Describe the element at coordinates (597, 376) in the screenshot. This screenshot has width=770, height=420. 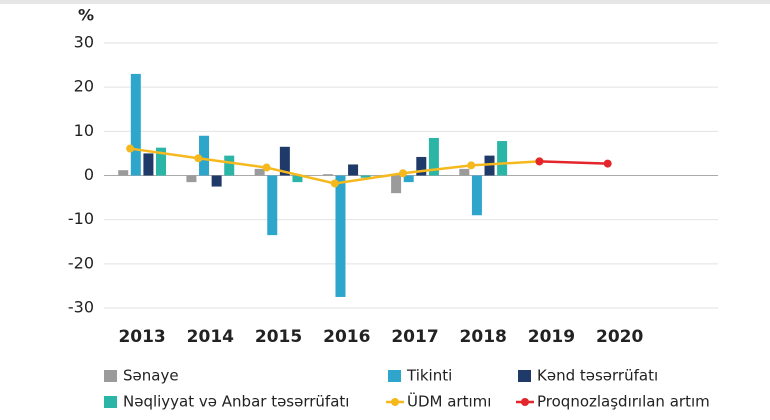
I see `legend-label: Kənd təsərrüfatı` at that location.